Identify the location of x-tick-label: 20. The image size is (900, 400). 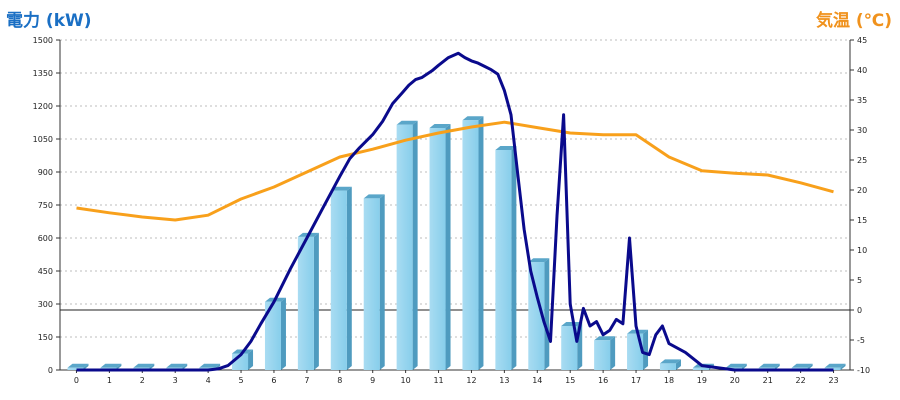
(735, 380).